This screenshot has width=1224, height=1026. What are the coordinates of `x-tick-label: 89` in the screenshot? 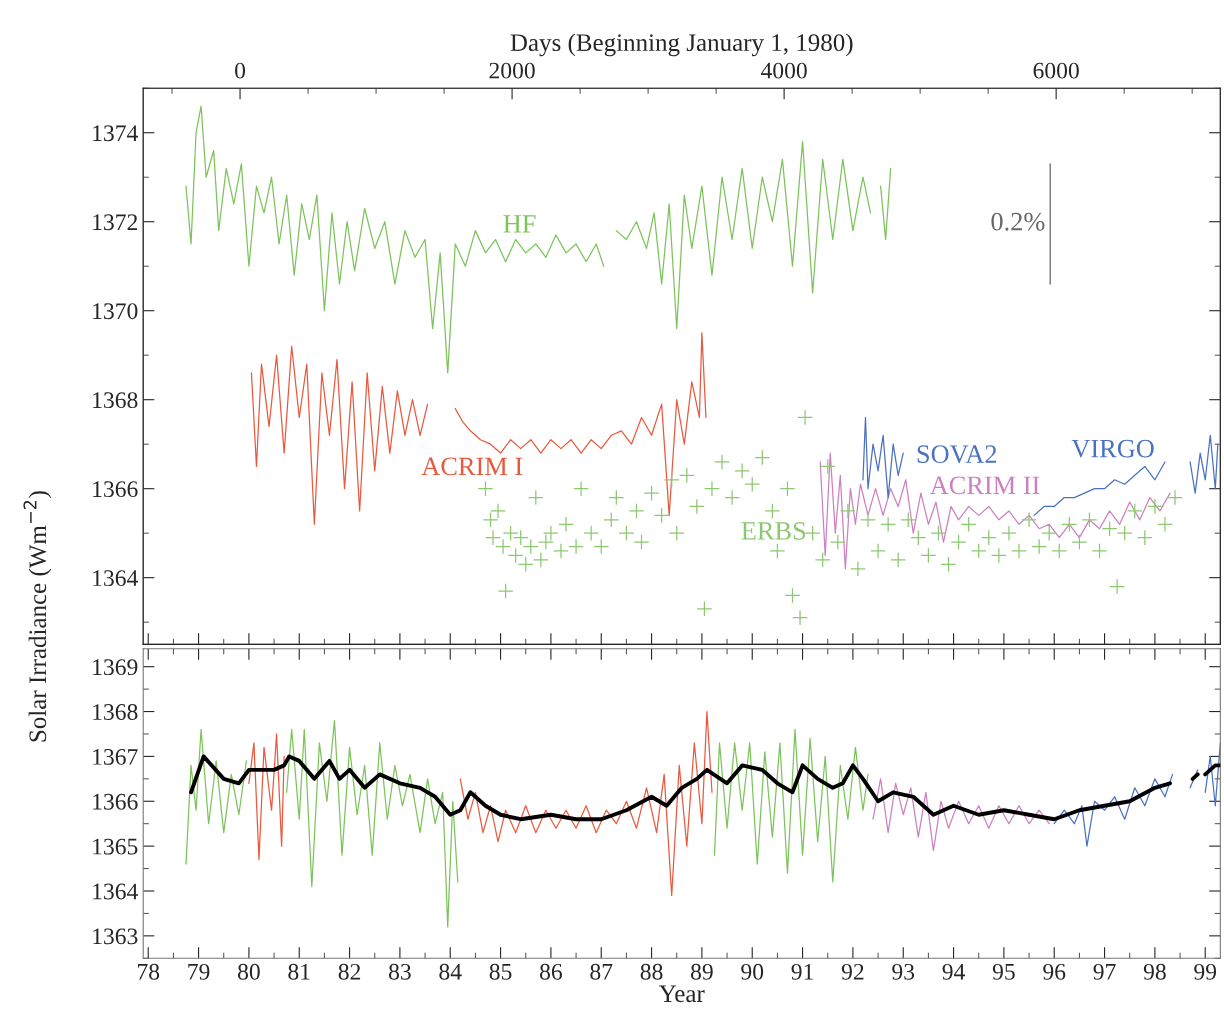 It's located at (702, 971).